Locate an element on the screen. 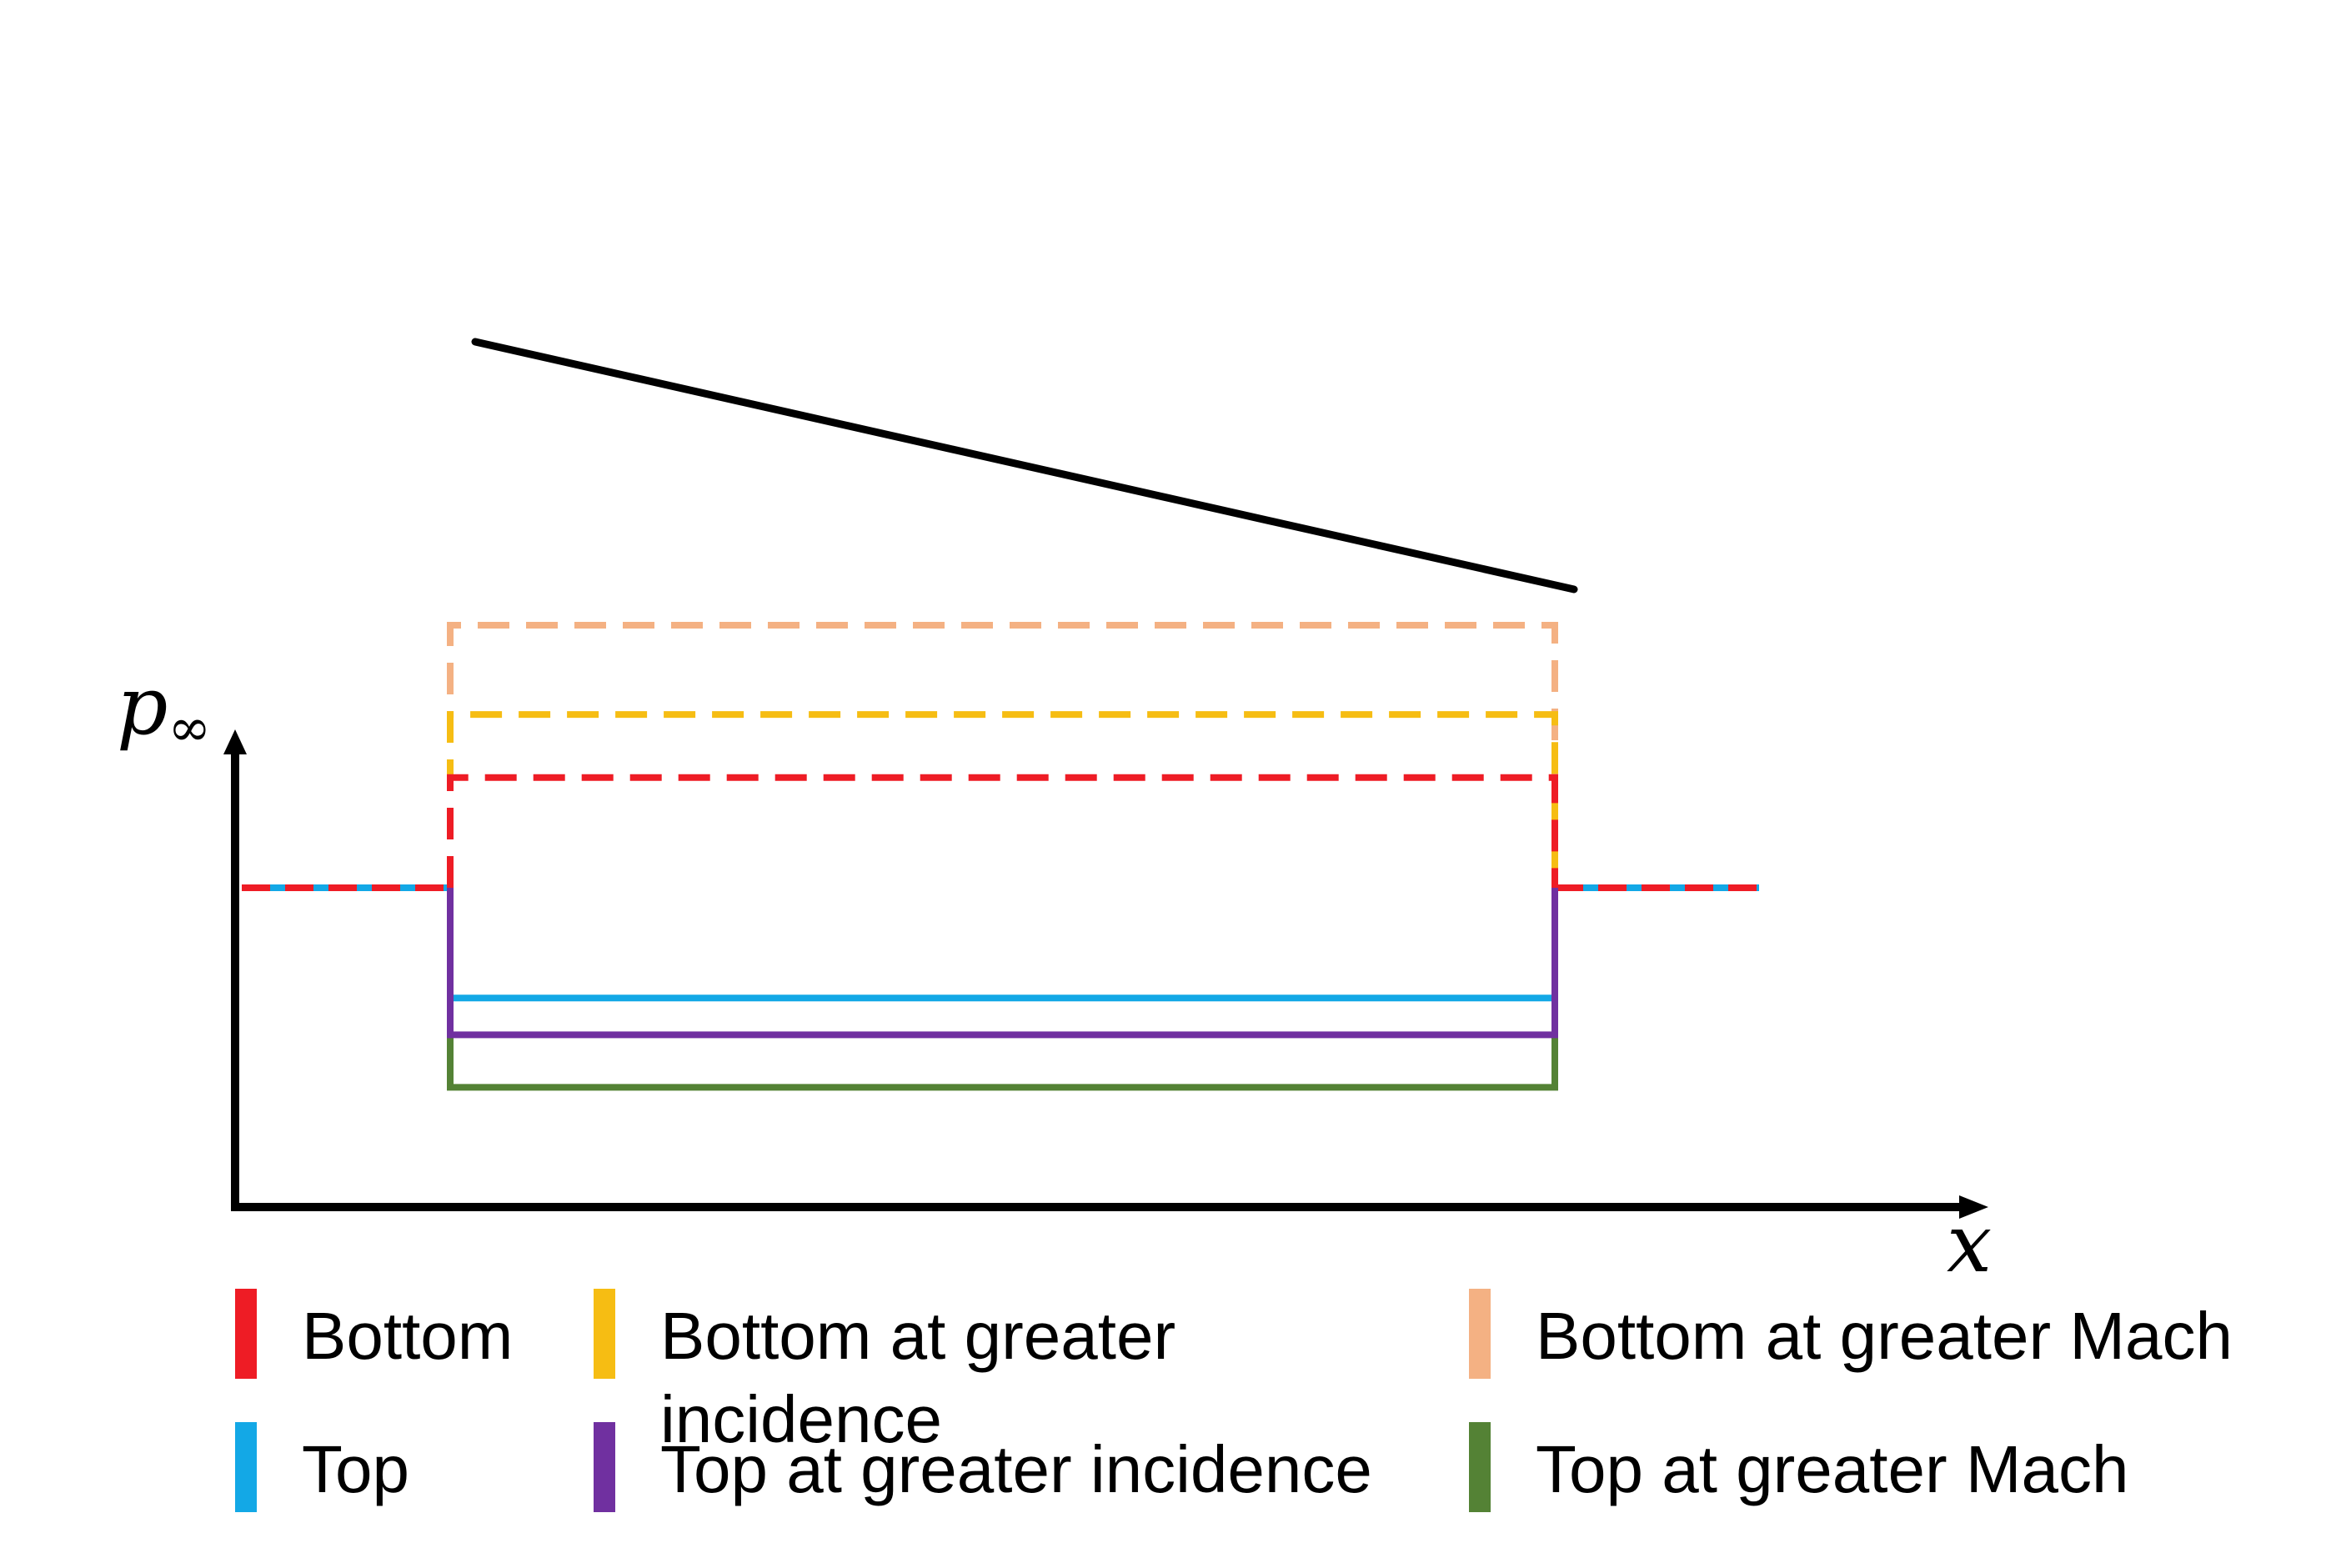 The width and height of the screenshot is (2351, 1568). legend-label: Bottom at greater is located at coordinates (918, 1336).